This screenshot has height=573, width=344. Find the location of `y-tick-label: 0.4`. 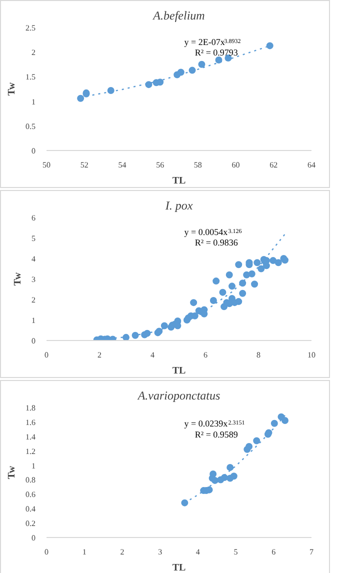

y-tick-label: 0.4 is located at coordinates (31, 509).